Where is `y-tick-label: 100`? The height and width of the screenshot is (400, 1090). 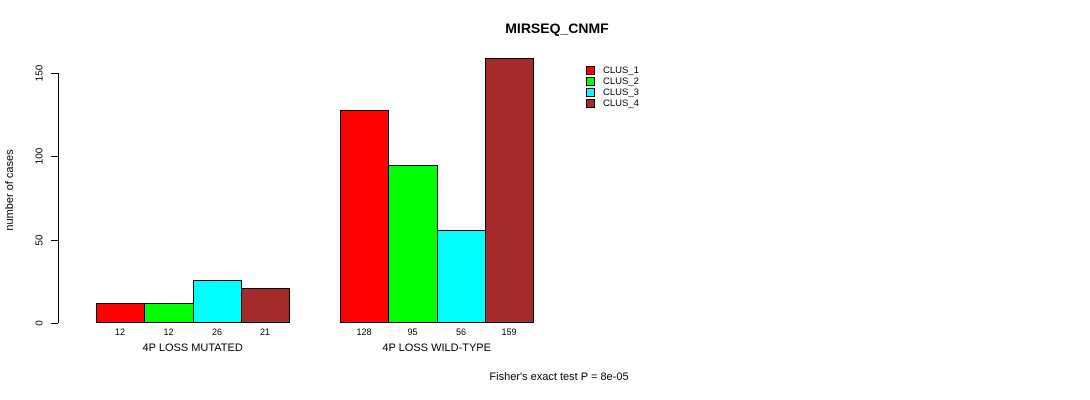
y-tick-label: 100 is located at coordinates (40, 156).